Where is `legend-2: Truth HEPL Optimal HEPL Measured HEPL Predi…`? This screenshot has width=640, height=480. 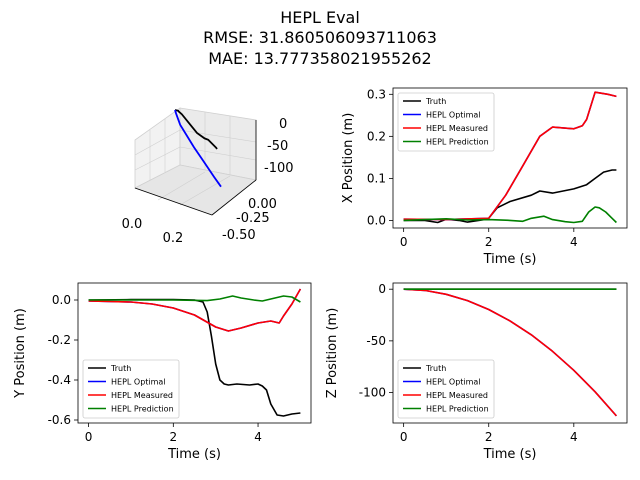 legend-2: Truth HEPL Optimal HEPL Measured HEPL Predi… is located at coordinates (131, 389).